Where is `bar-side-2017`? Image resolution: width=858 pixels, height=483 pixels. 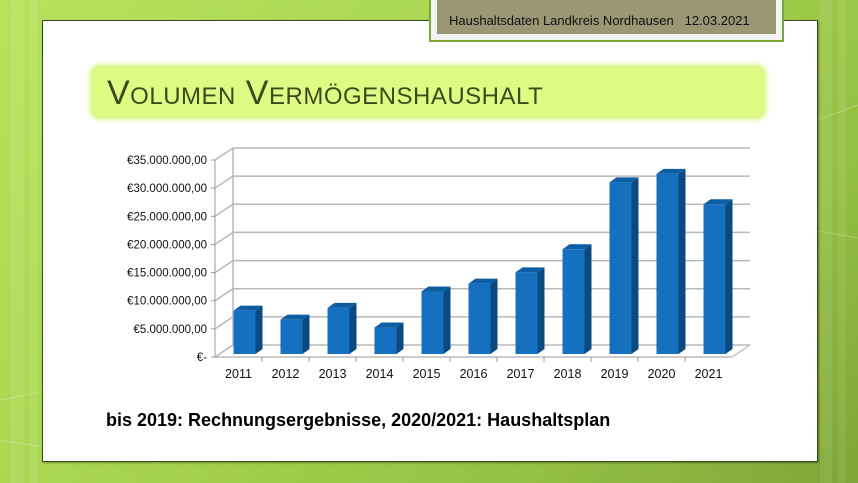 bar-side-2017 is located at coordinates (541, 310).